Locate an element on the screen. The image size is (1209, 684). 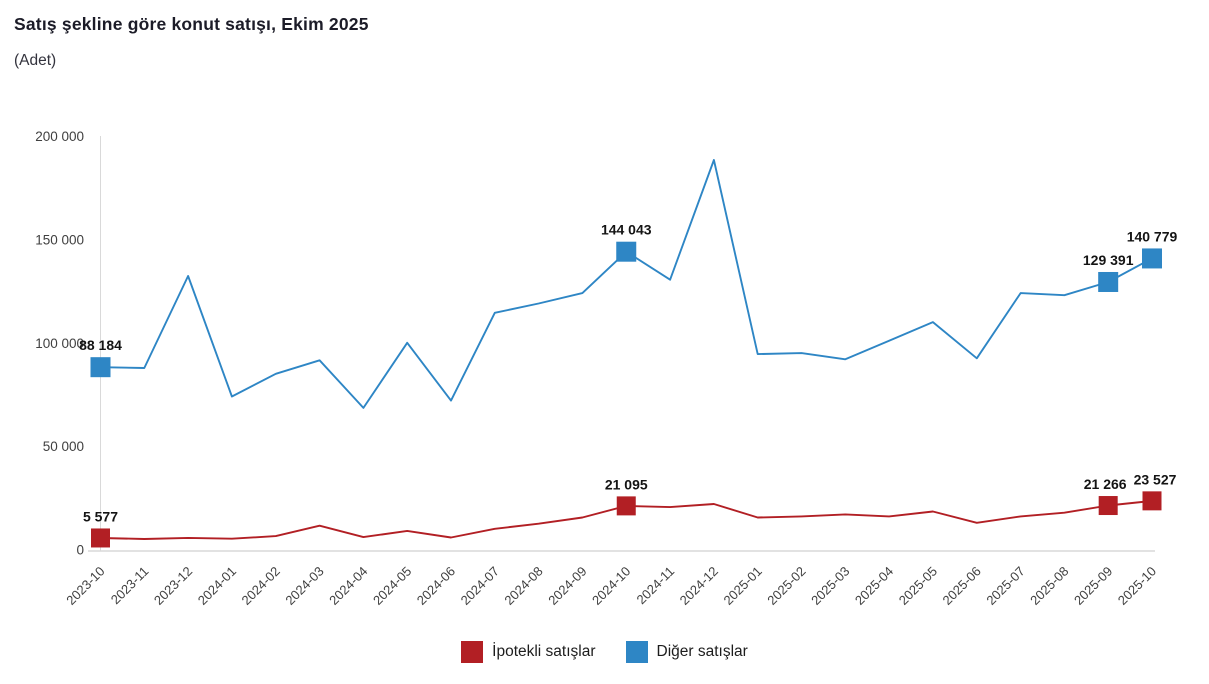
legend-swatch-red-icon is located at coordinates (472, 652).